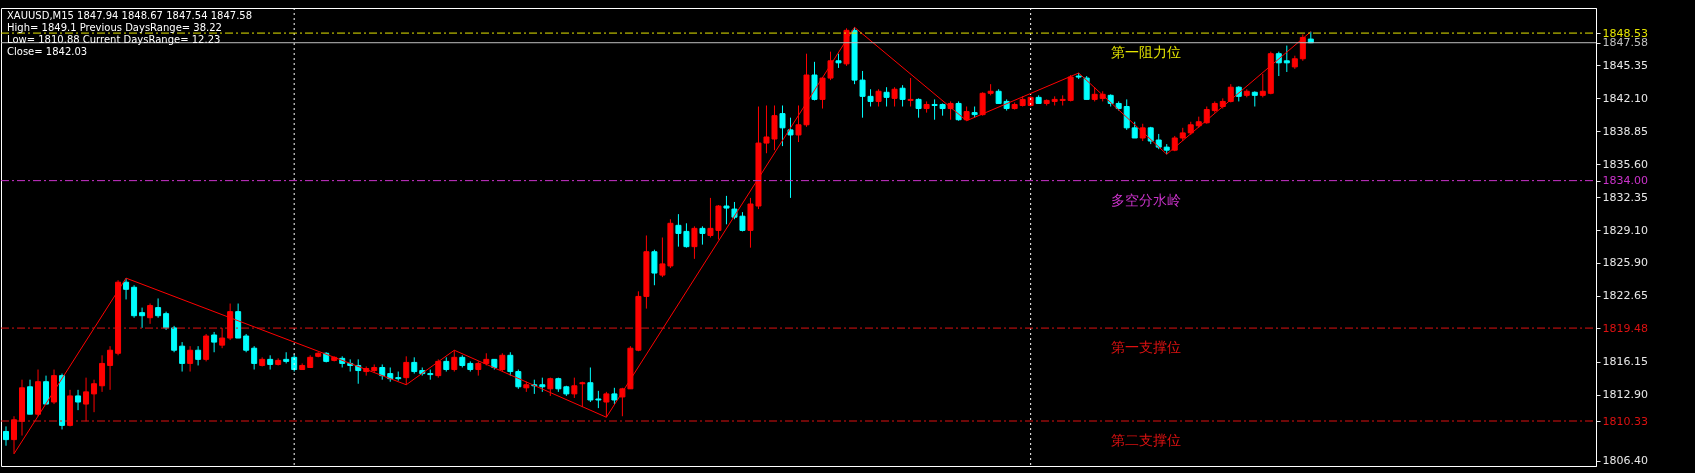 This screenshot has width=1695, height=473. I want to click on y-tick-label: 1810.33, so click(1625, 421).